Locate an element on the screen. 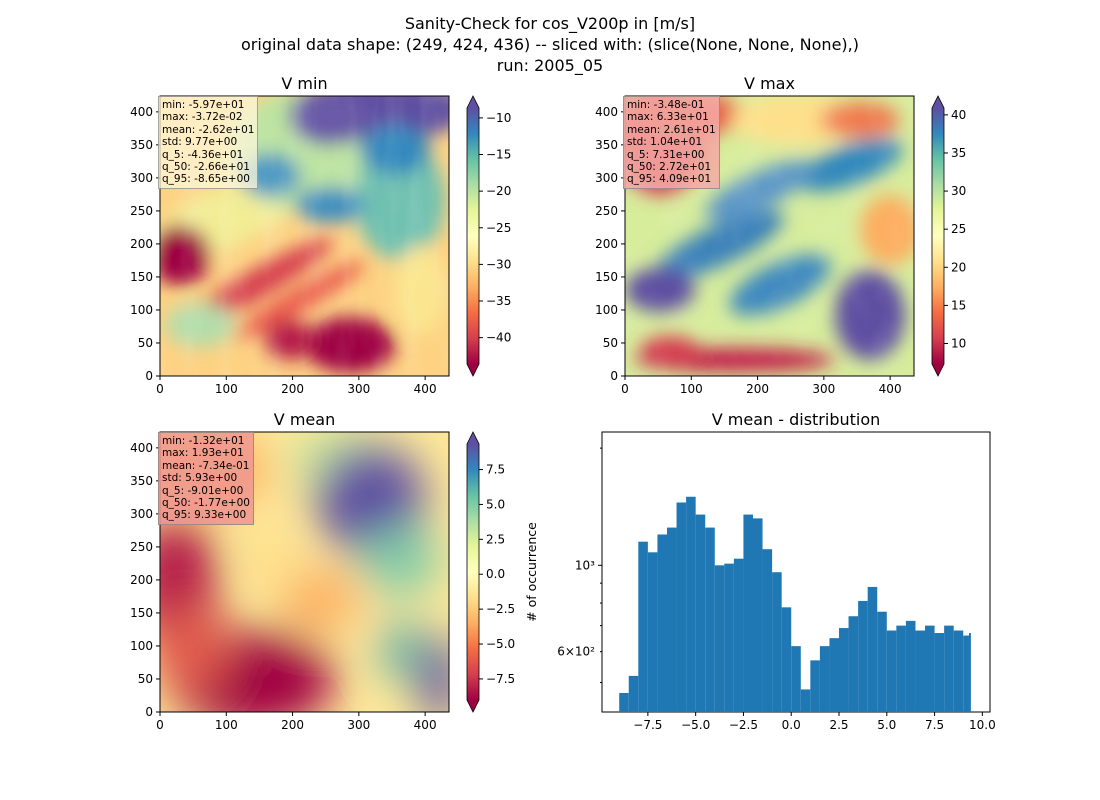  colorbar-tick-label: −15 is located at coordinates (498, 155).